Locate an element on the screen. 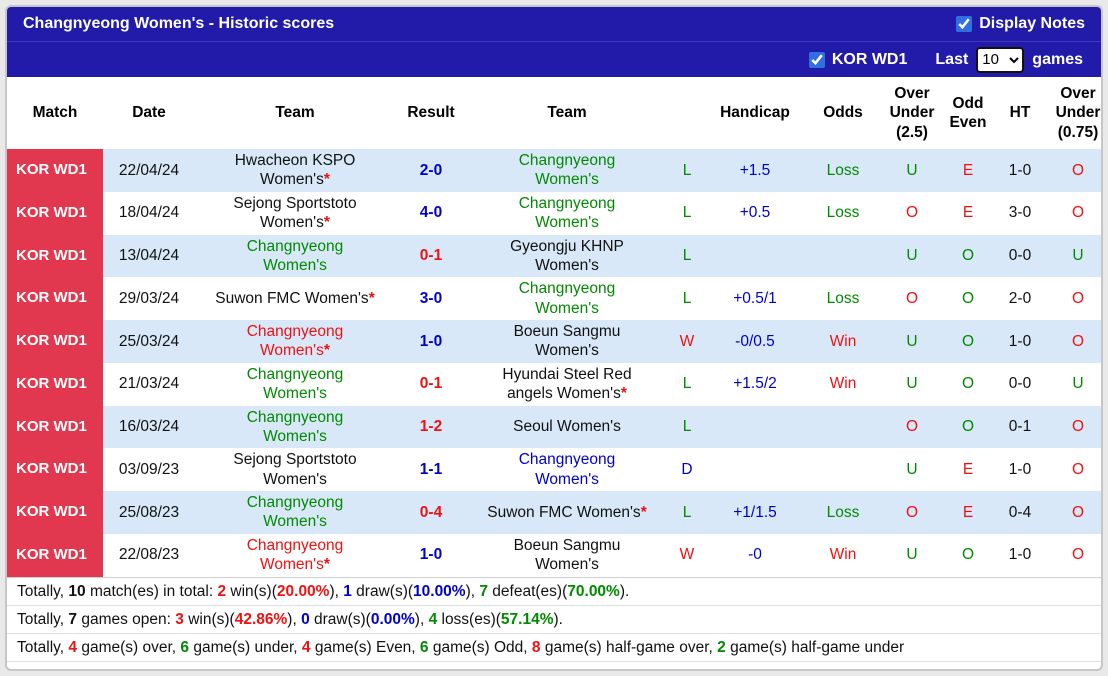 The width and height of the screenshot is (1108, 676). half-time-cell: 0-4 is located at coordinates (1020, 512).